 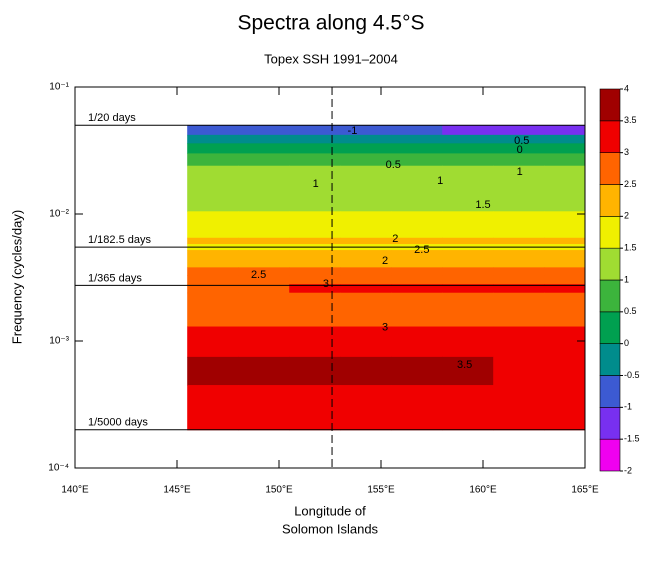 What do you see at coordinates (482, 205) in the screenshot?
I see `contour-label: 1.5` at bounding box center [482, 205].